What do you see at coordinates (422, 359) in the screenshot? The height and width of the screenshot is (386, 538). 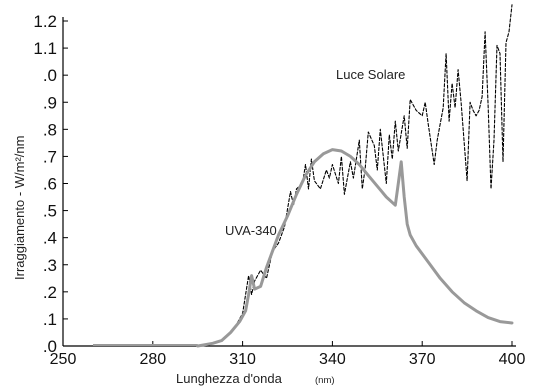 I see `x-tick-label: 370` at bounding box center [422, 359].